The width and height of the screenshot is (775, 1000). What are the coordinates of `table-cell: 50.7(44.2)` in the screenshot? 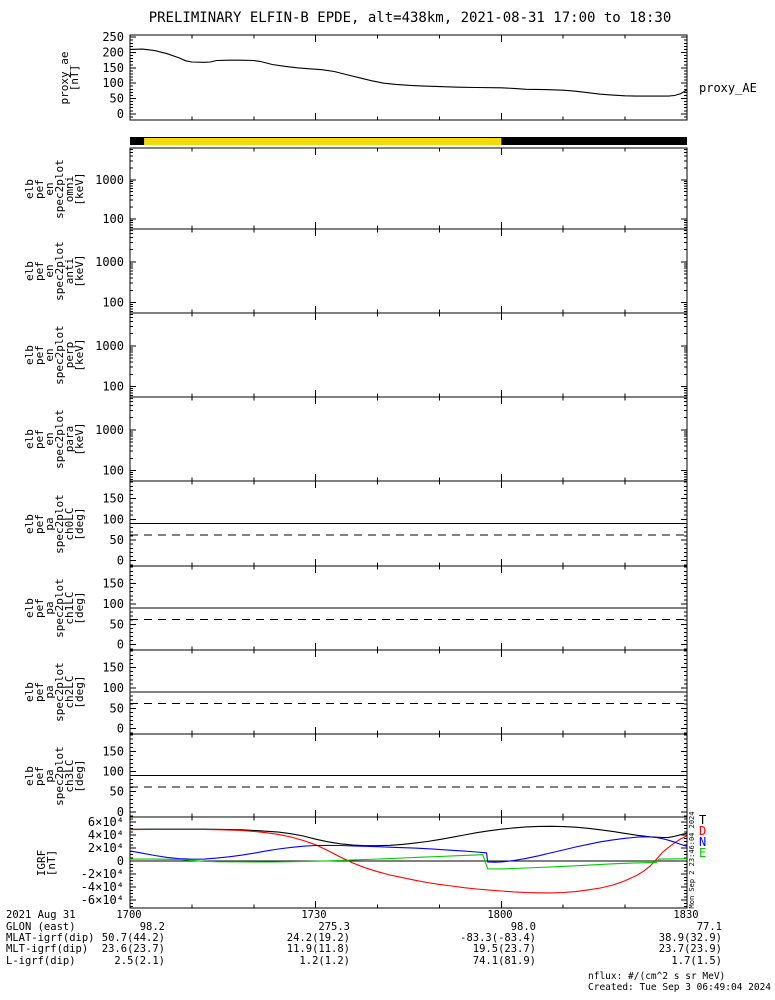 It's located at (133, 938).